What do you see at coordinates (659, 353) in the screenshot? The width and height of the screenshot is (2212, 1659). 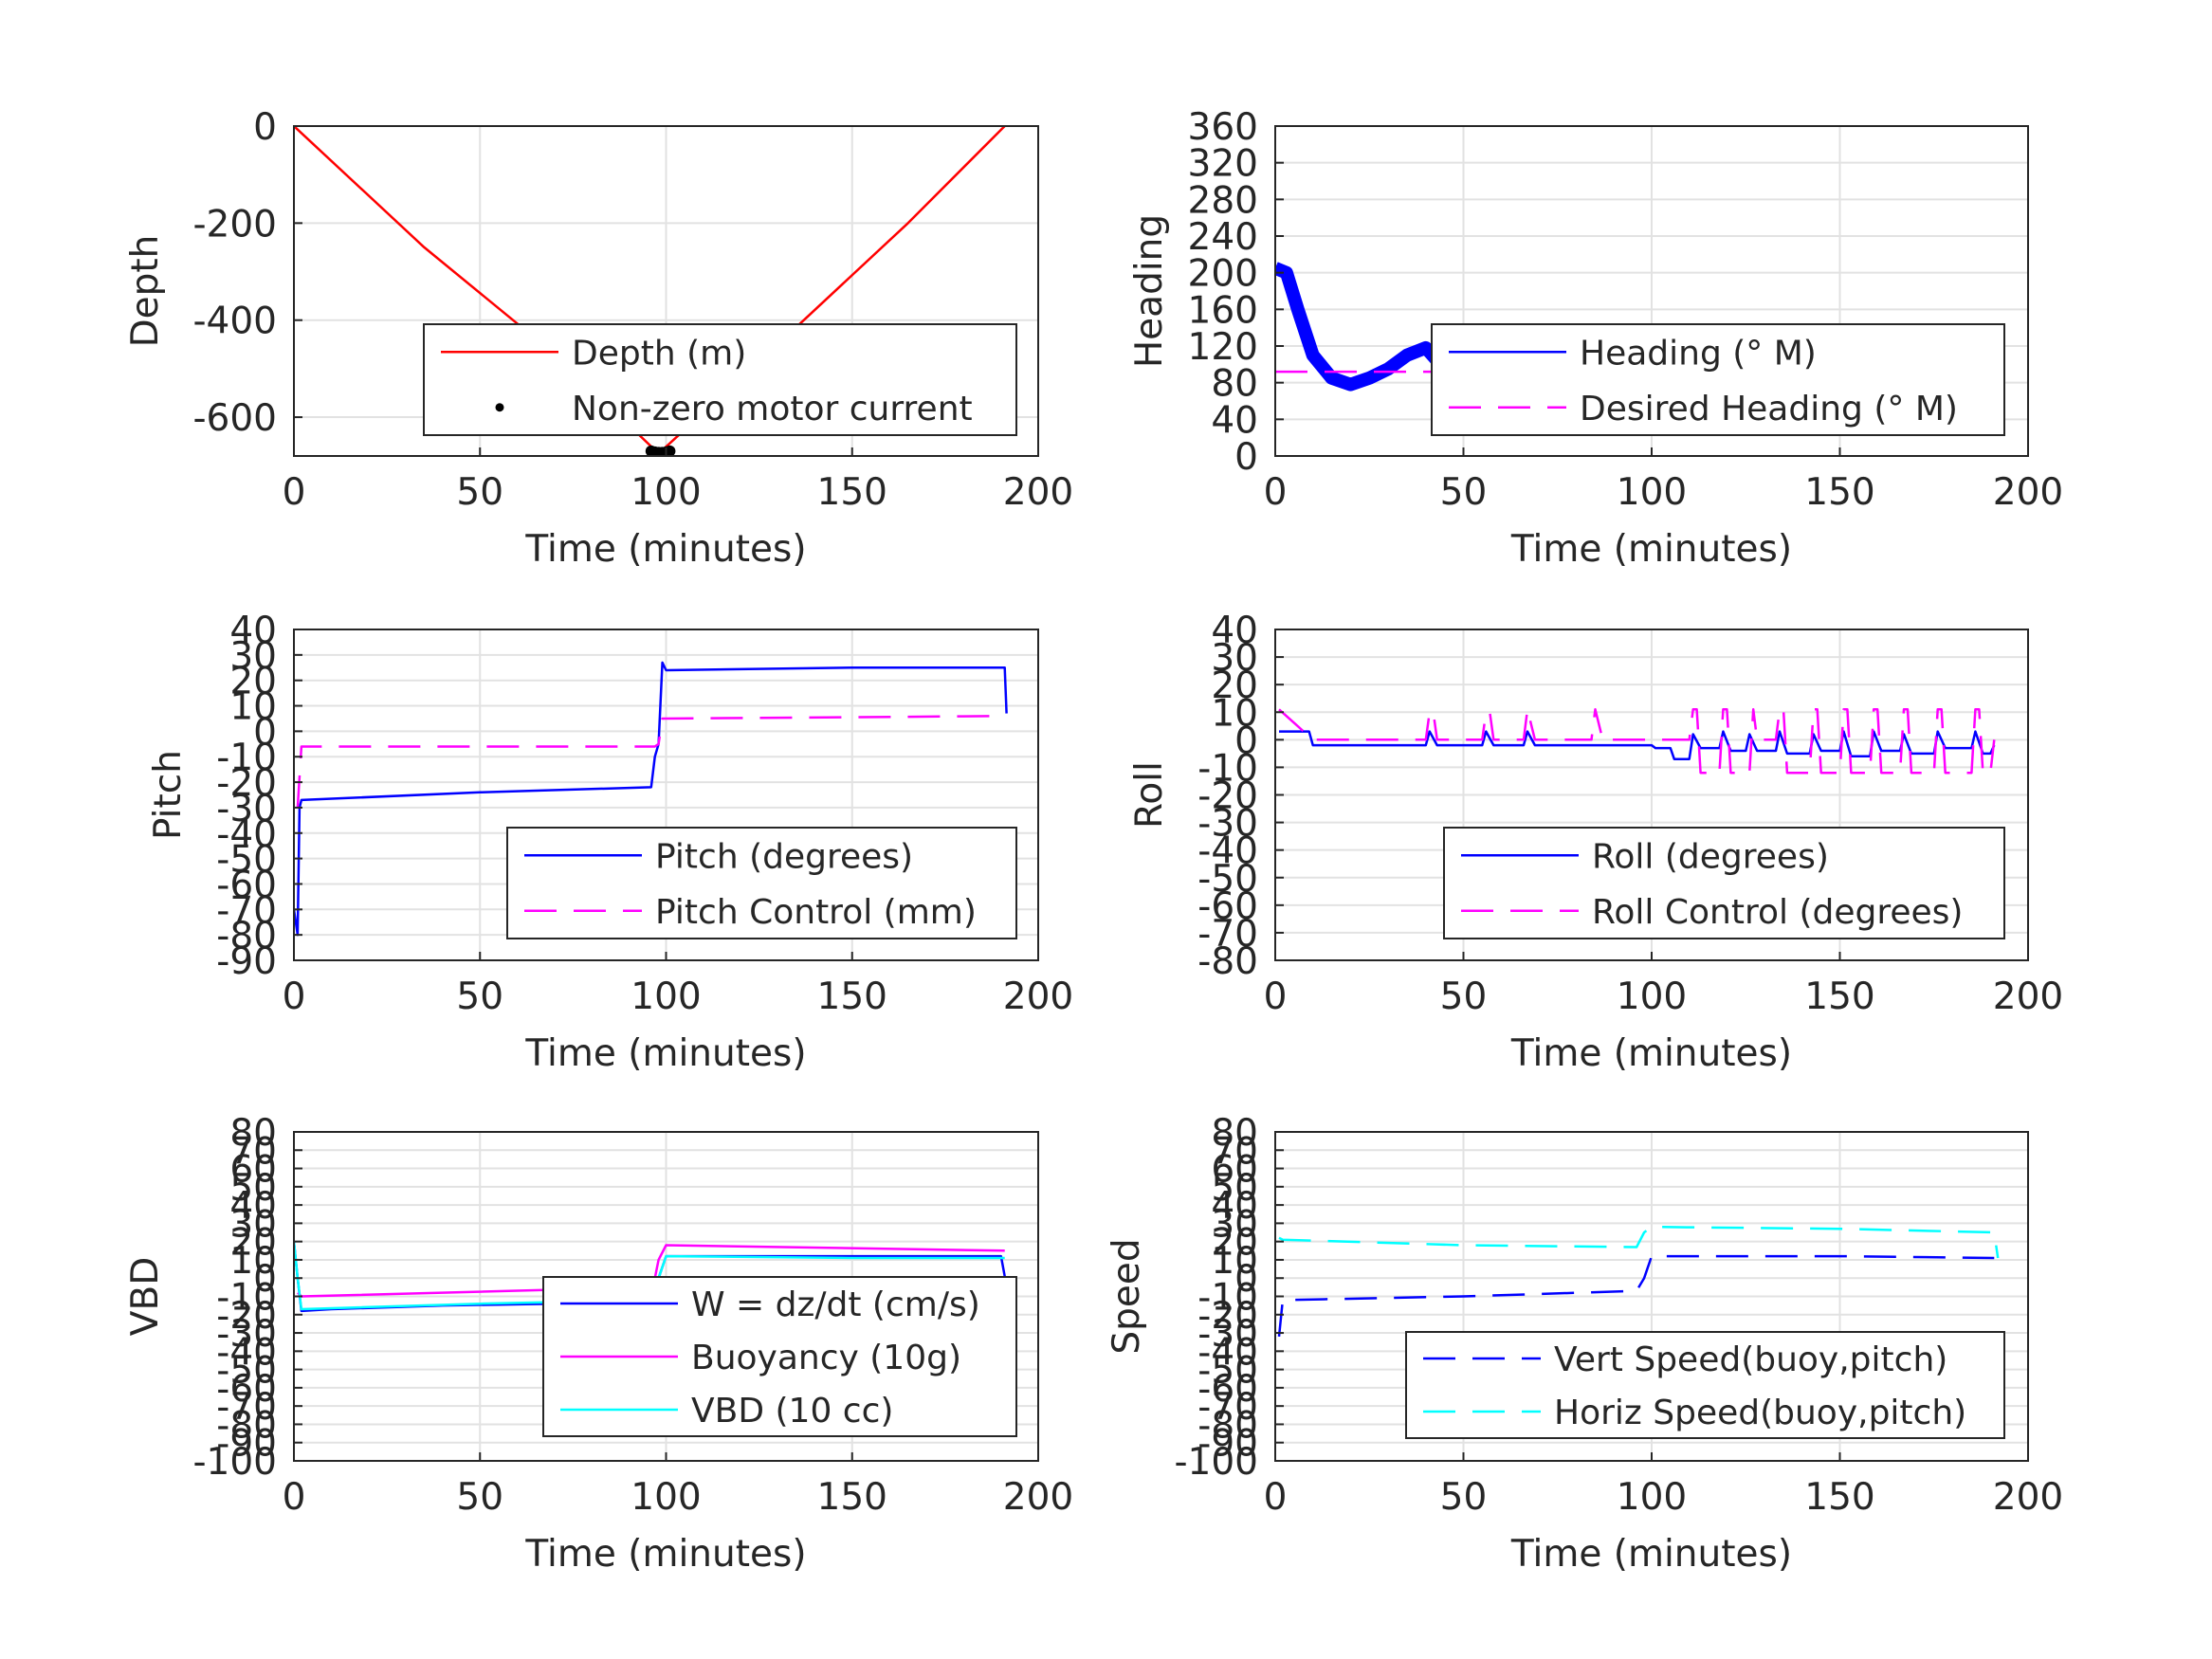 I see `legend-label: Depth (m)` at bounding box center [659, 353].